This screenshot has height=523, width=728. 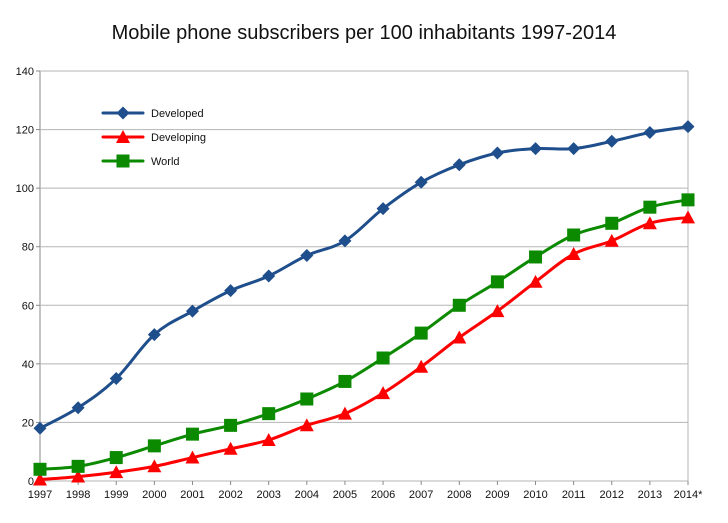 I want to click on developing-point-1998, so click(x=78, y=476).